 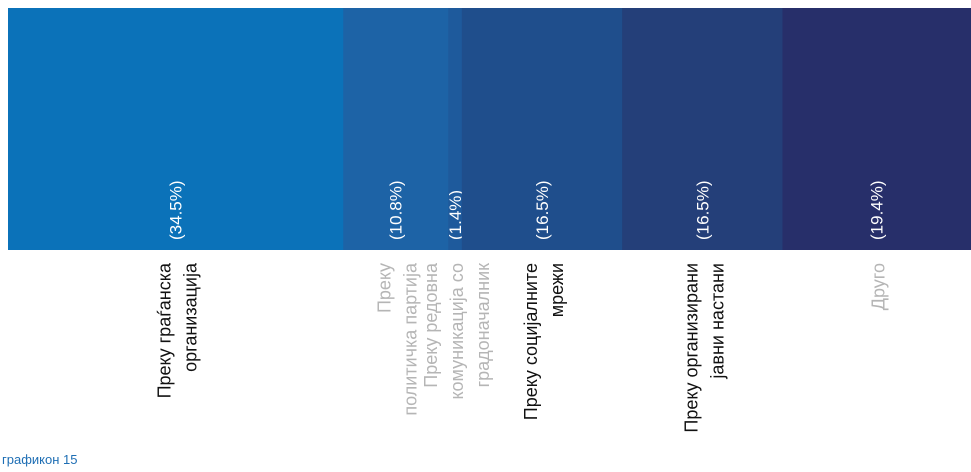 What do you see at coordinates (178, 330) in the screenshot?
I see `category-label: Преку граѓанска организација` at bounding box center [178, 330].